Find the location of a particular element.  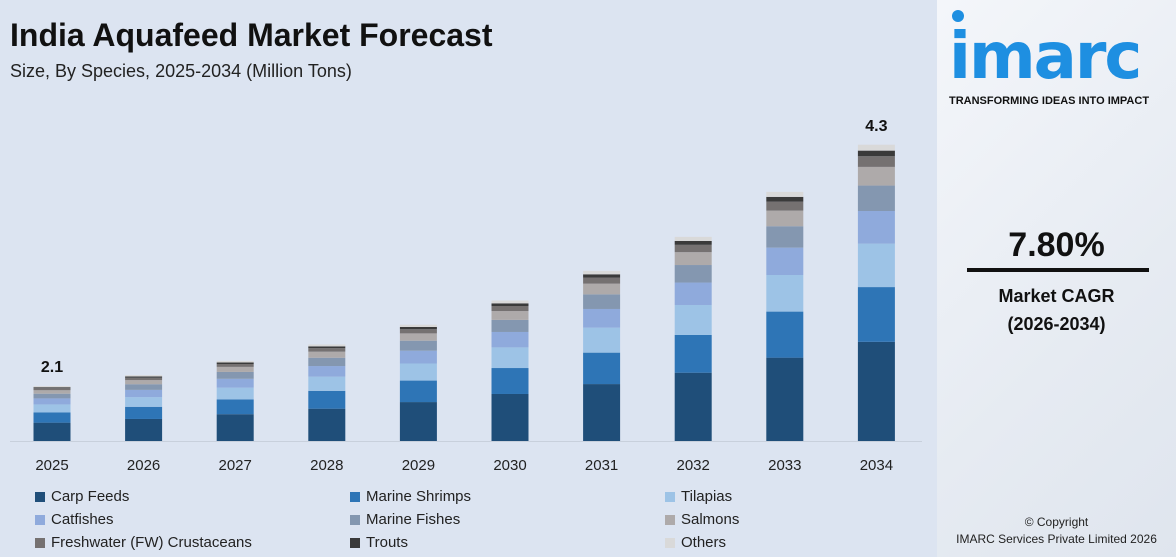

tagline: TRANSFORMING IDEAS INTO IMPACT is located at coordinates (1049, 101).